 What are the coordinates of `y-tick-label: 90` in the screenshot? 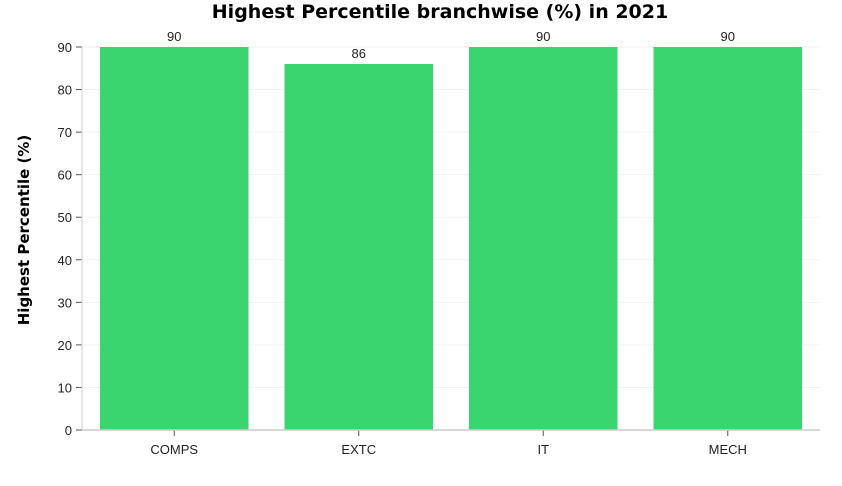 It's located at (65, 47).